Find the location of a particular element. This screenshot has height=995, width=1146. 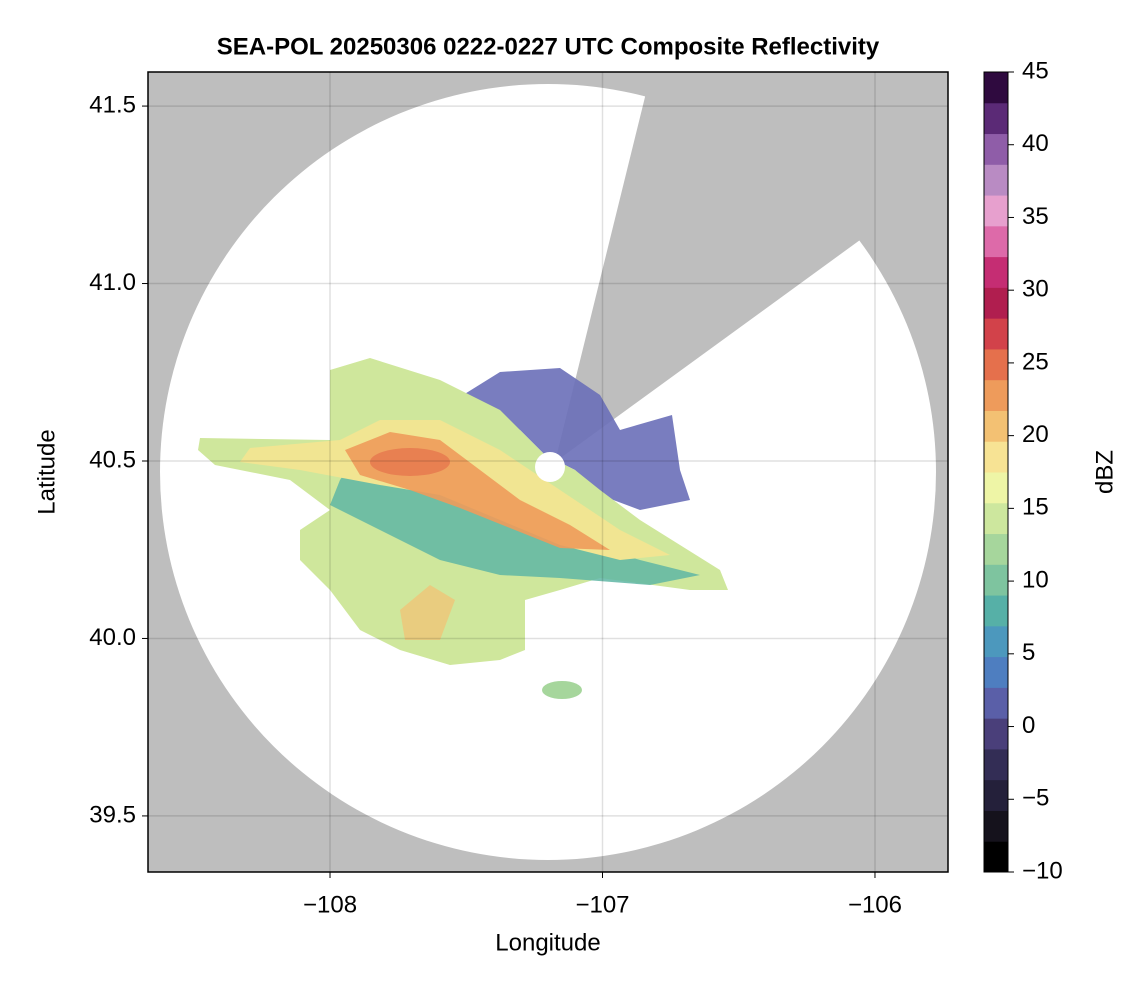

colorbar-tick-label: −5 is located at coordinates (1035, 798).